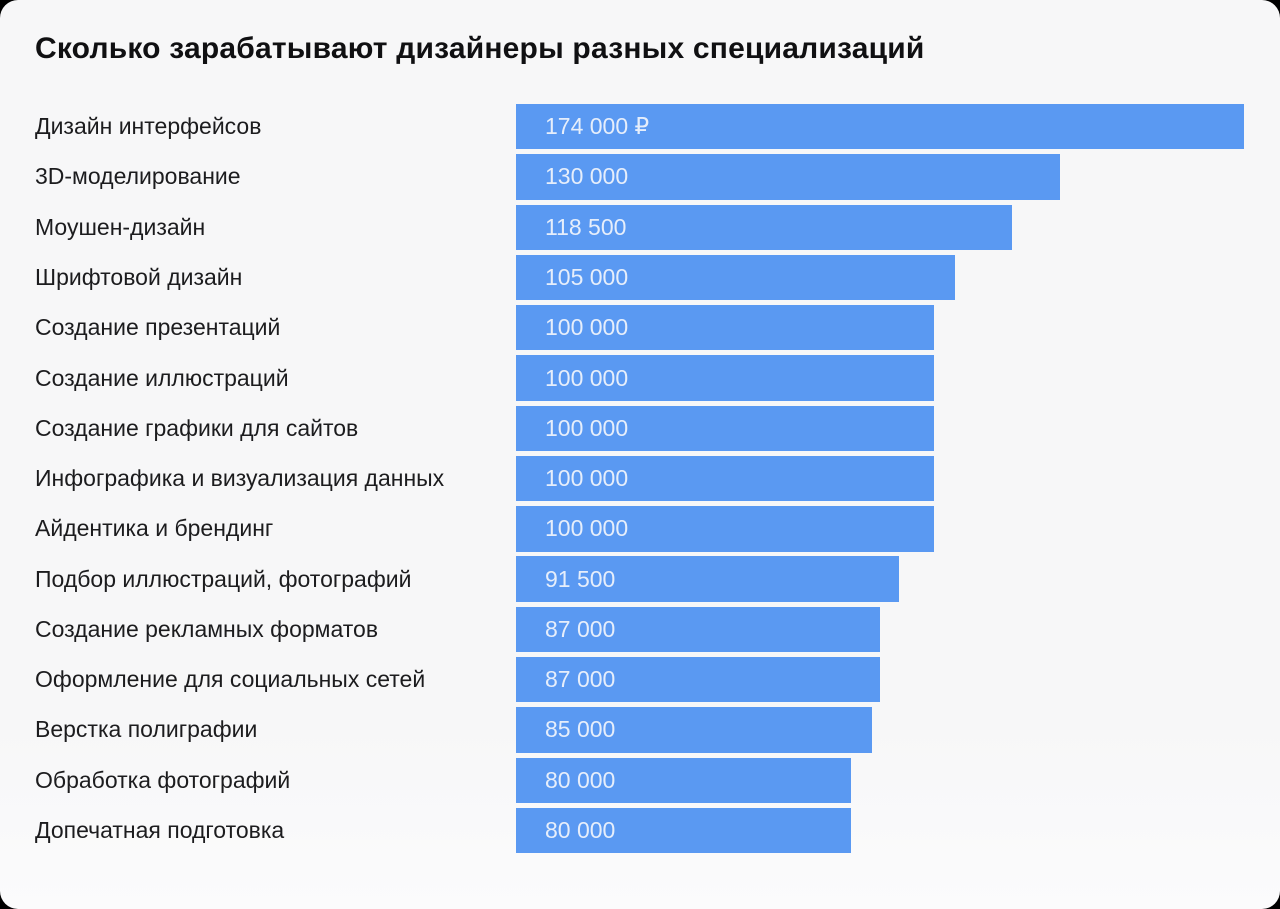  What do you see at coordinates (139, 276) in the screenshot?
I see `category-label: Шрифтовой дизайн` at bounding box center [139, 276].